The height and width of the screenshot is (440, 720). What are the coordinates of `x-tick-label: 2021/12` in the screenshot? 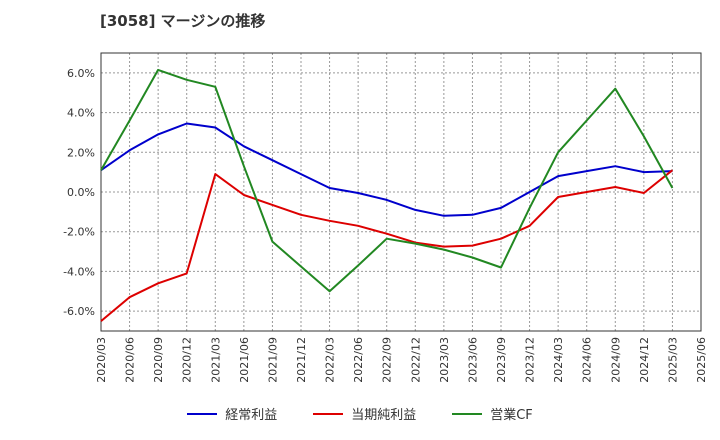 It's located at (301, 360).